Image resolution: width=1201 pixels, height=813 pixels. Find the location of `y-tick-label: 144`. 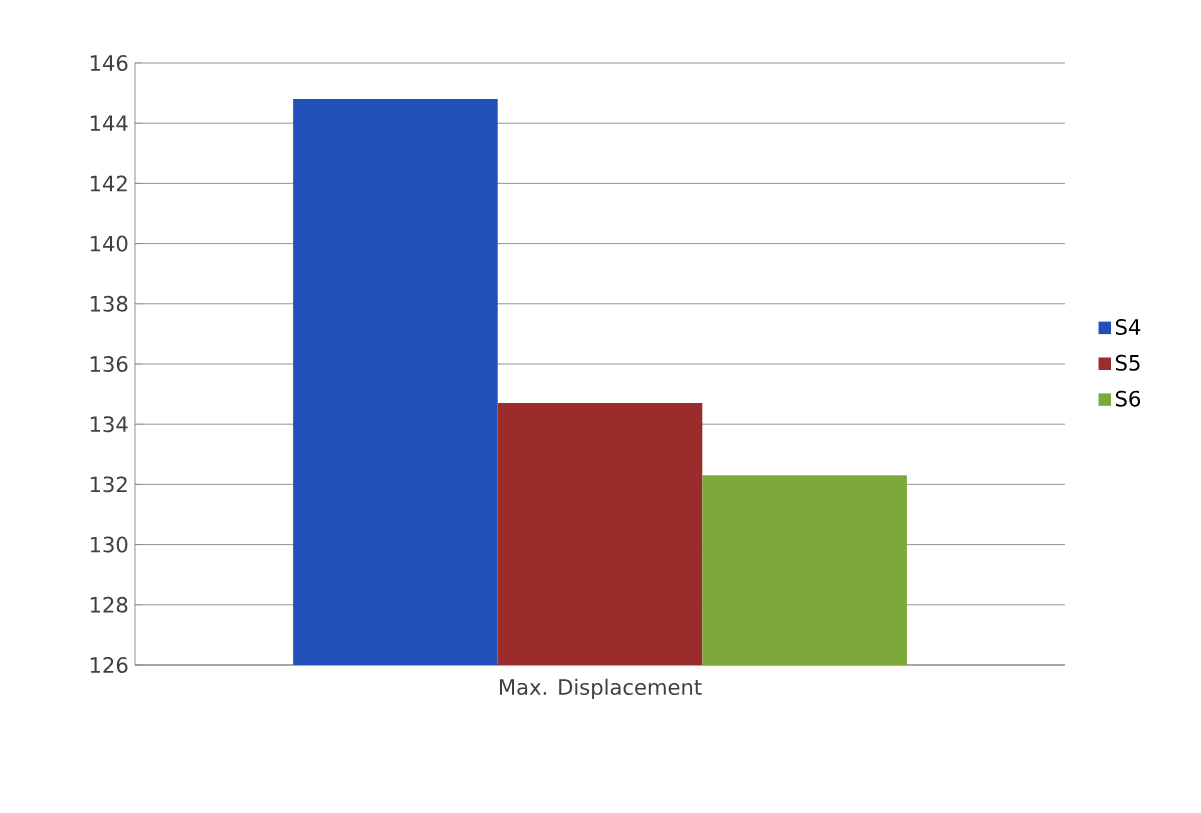

y-tick-label: 144 is located at coordinates (109, 123).